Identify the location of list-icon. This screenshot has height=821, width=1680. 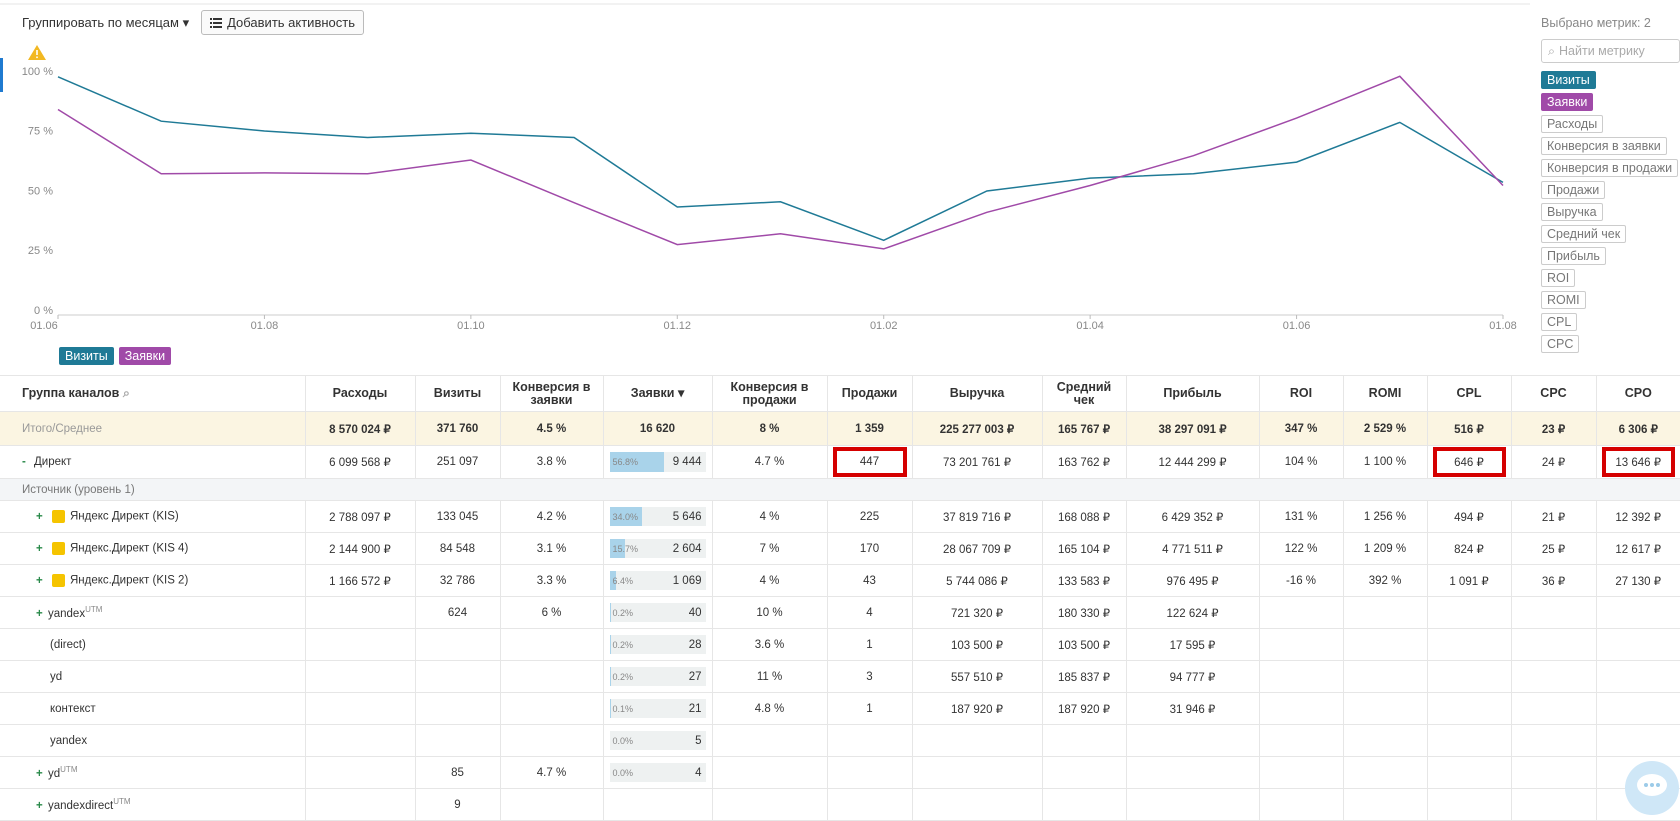
(216, 23).